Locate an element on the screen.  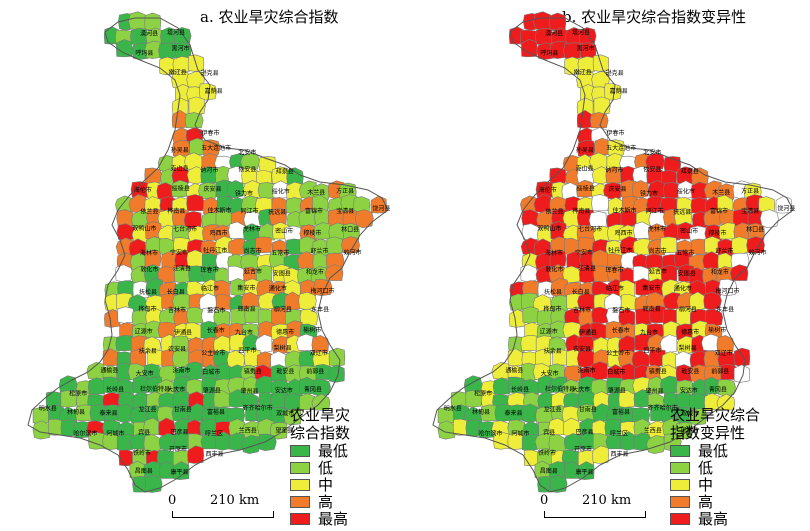
county-label: 大安市 is located at coordinates (550, 373).